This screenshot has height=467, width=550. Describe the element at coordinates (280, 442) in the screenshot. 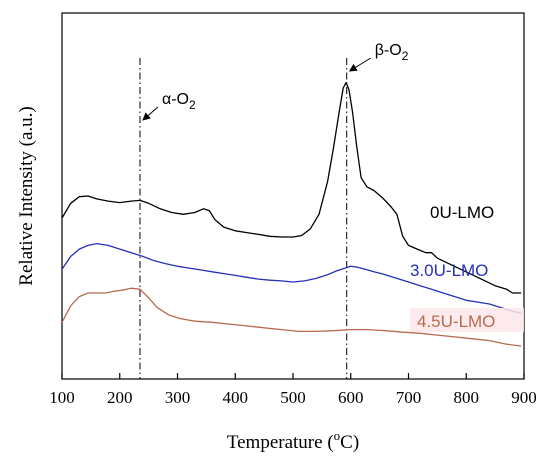

I see `x-axis-title-main: Temperature (` at that location.